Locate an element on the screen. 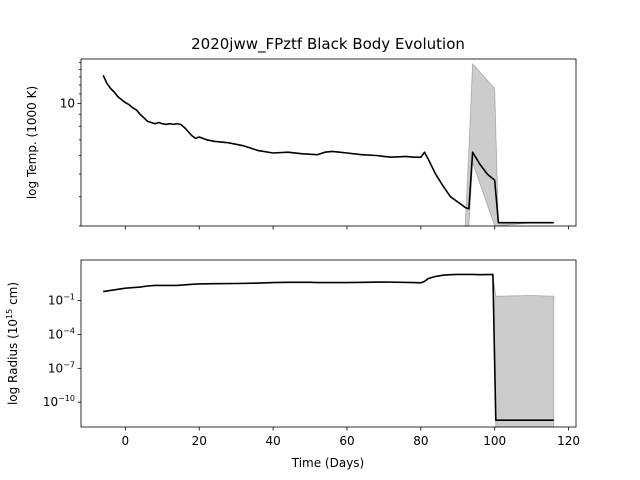 The height and width of the screenshot is (480, 640). radius-x-ticks: 0 20 40 60 80 100 120 is located at coordinates (351, 437).